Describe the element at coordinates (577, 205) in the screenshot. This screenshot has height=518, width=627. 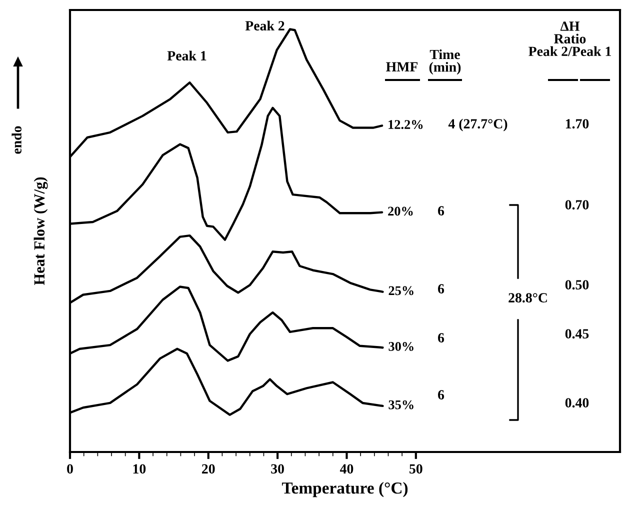
I see `annotation: 0.70` at that location.